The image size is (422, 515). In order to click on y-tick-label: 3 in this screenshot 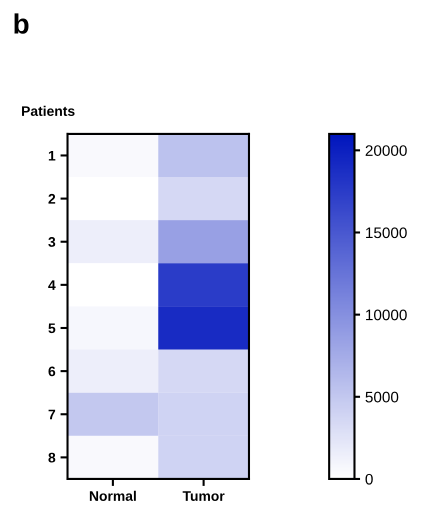, I will do `click(52, 242)`.